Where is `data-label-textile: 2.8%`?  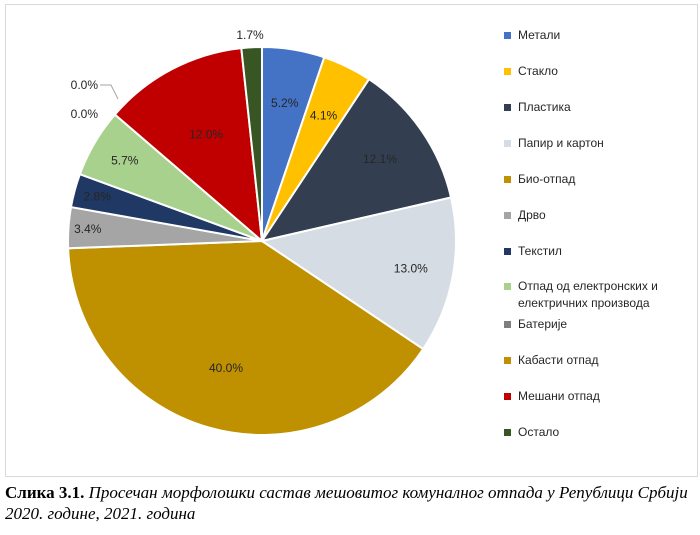
data-label-textile: 2.8% is located at coordinates (98, 197).